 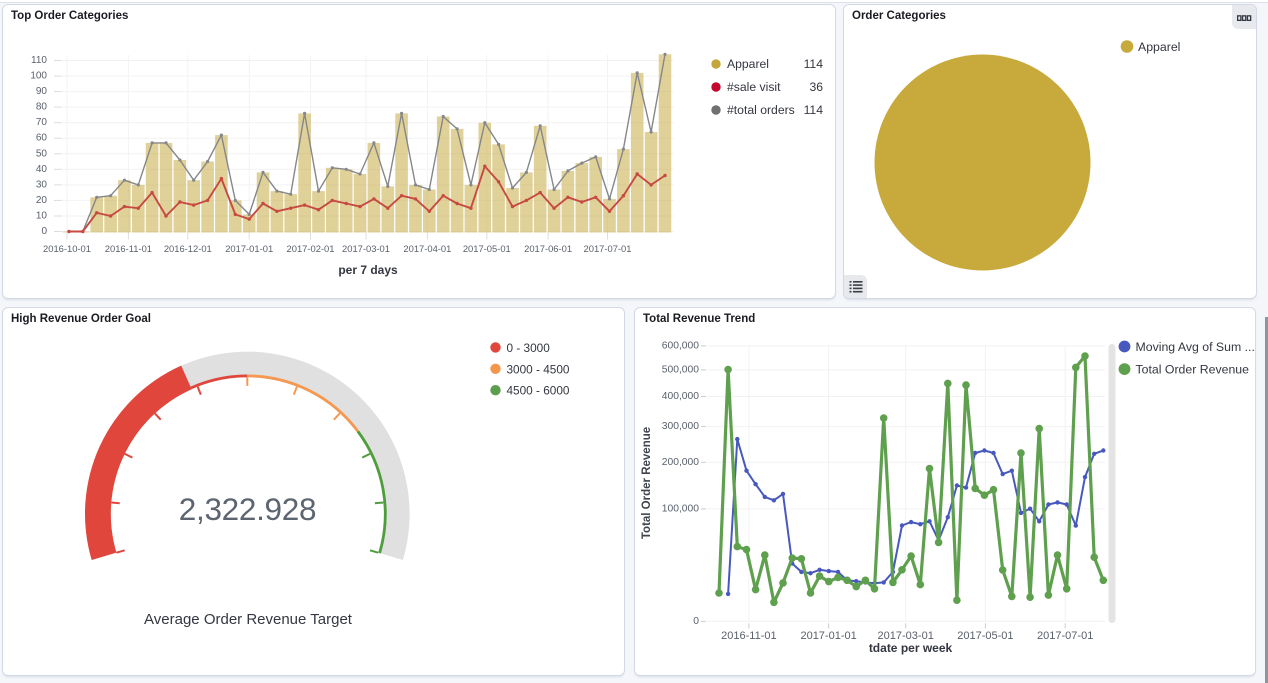 I want to click on svg-text: 30, so click(x=42, y=184).